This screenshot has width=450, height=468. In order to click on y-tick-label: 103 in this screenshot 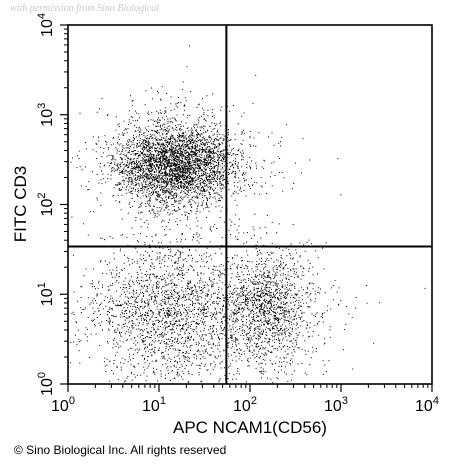, I will do `click(46, 115)`.